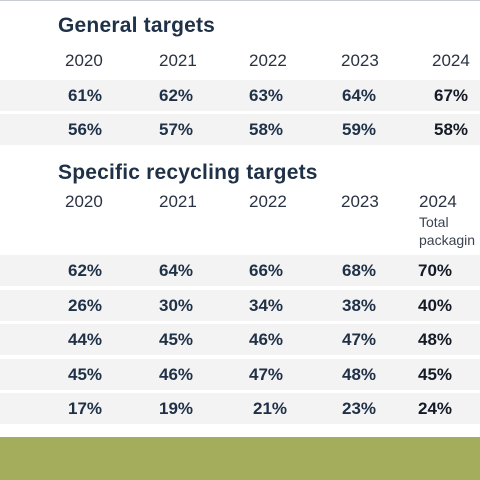 The image size is (480, 480). I want to click on specific-row-4-2024: 45%, so click(435, 374).